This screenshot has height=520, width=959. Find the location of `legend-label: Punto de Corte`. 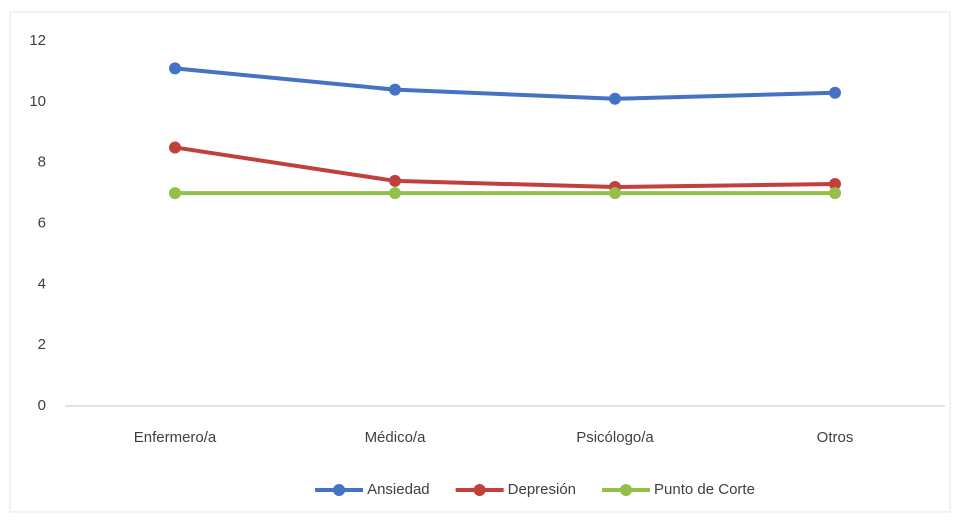

legend-label: Punto de Corte is located at coordinates (704, 489).